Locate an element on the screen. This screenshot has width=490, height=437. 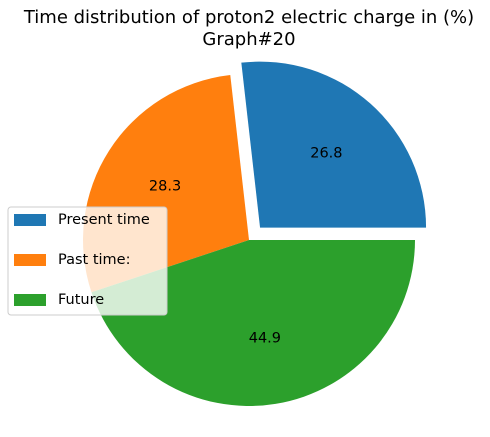
legend-label: Present time is located at coordinates (104, 220).